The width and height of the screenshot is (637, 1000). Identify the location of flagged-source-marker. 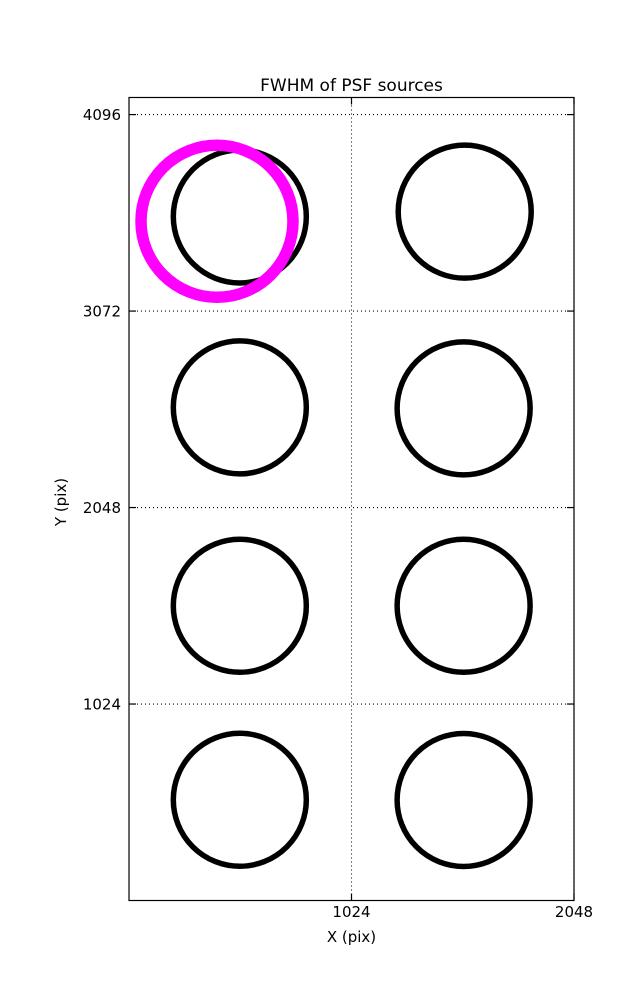
(217, 221).